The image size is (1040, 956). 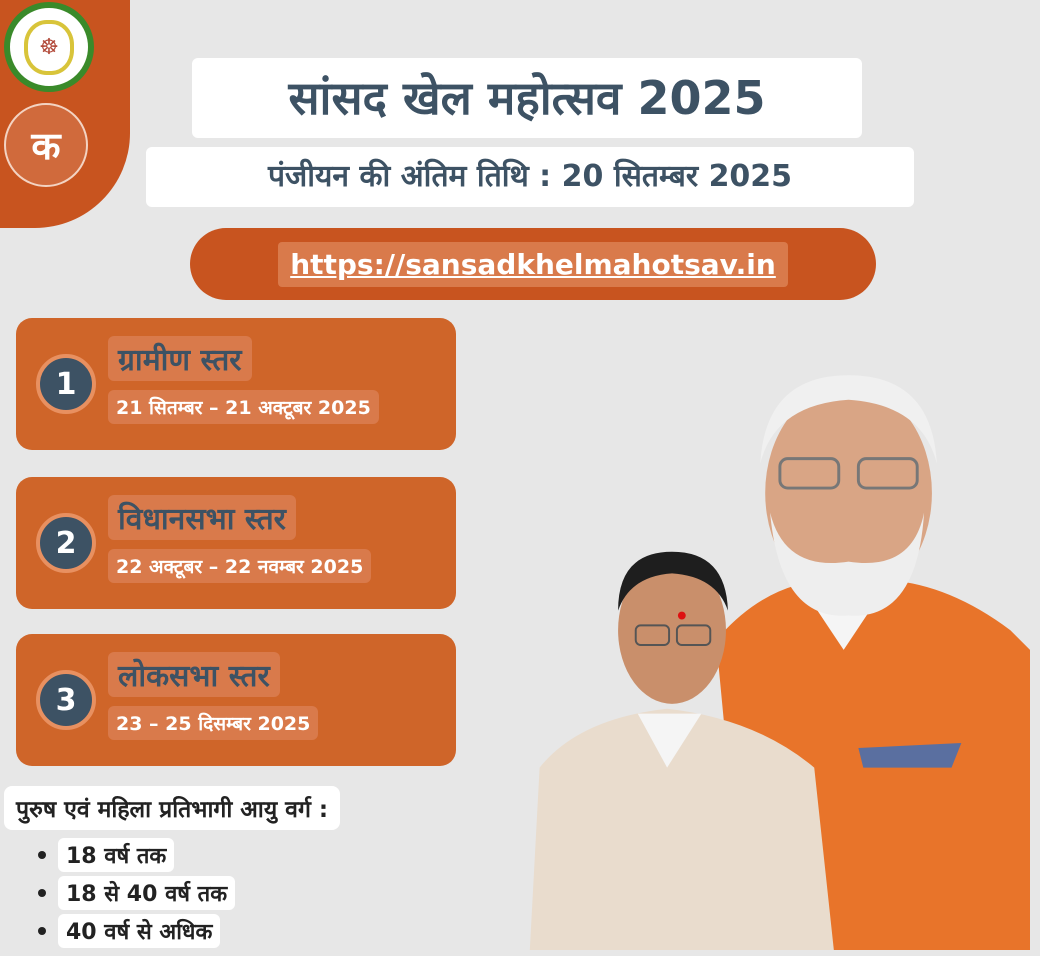 What do you see at coordinates (66, 384) in the screenshot?
I see `stage-number: 1` at bounding box center [66, 384].